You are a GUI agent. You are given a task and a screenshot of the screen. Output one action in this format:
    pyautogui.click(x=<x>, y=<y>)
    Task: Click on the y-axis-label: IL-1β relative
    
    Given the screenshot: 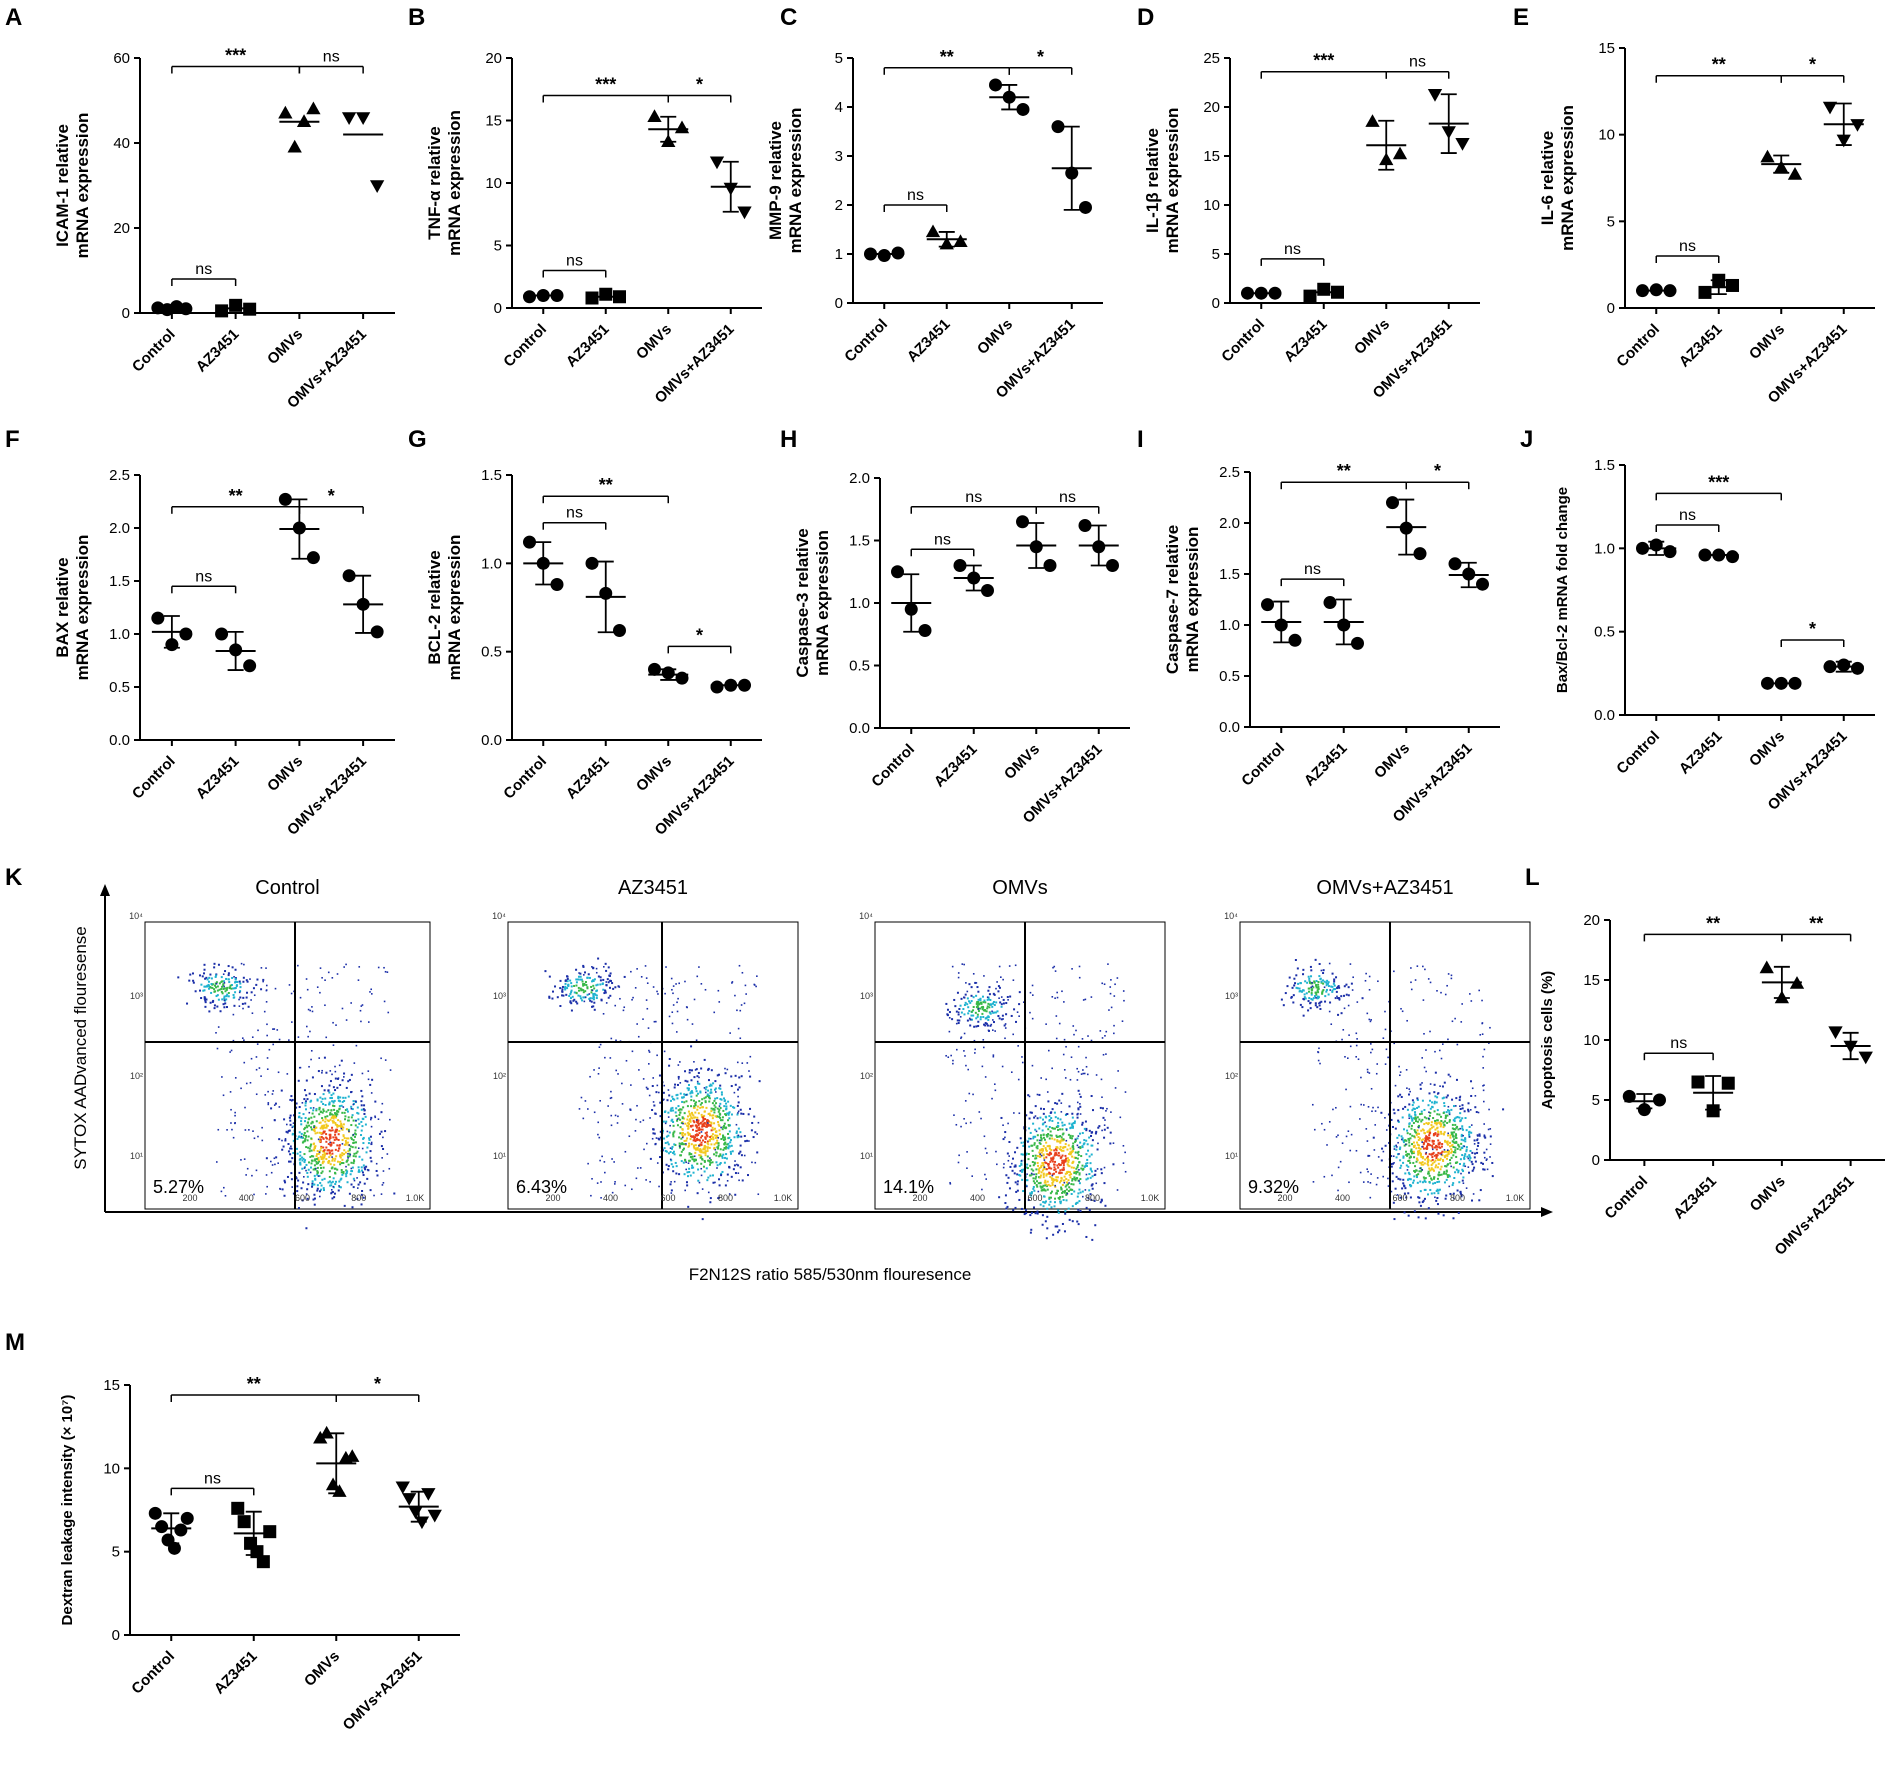 What is the action you would take?
    pyautogui.click(x=1152, y=180)
    